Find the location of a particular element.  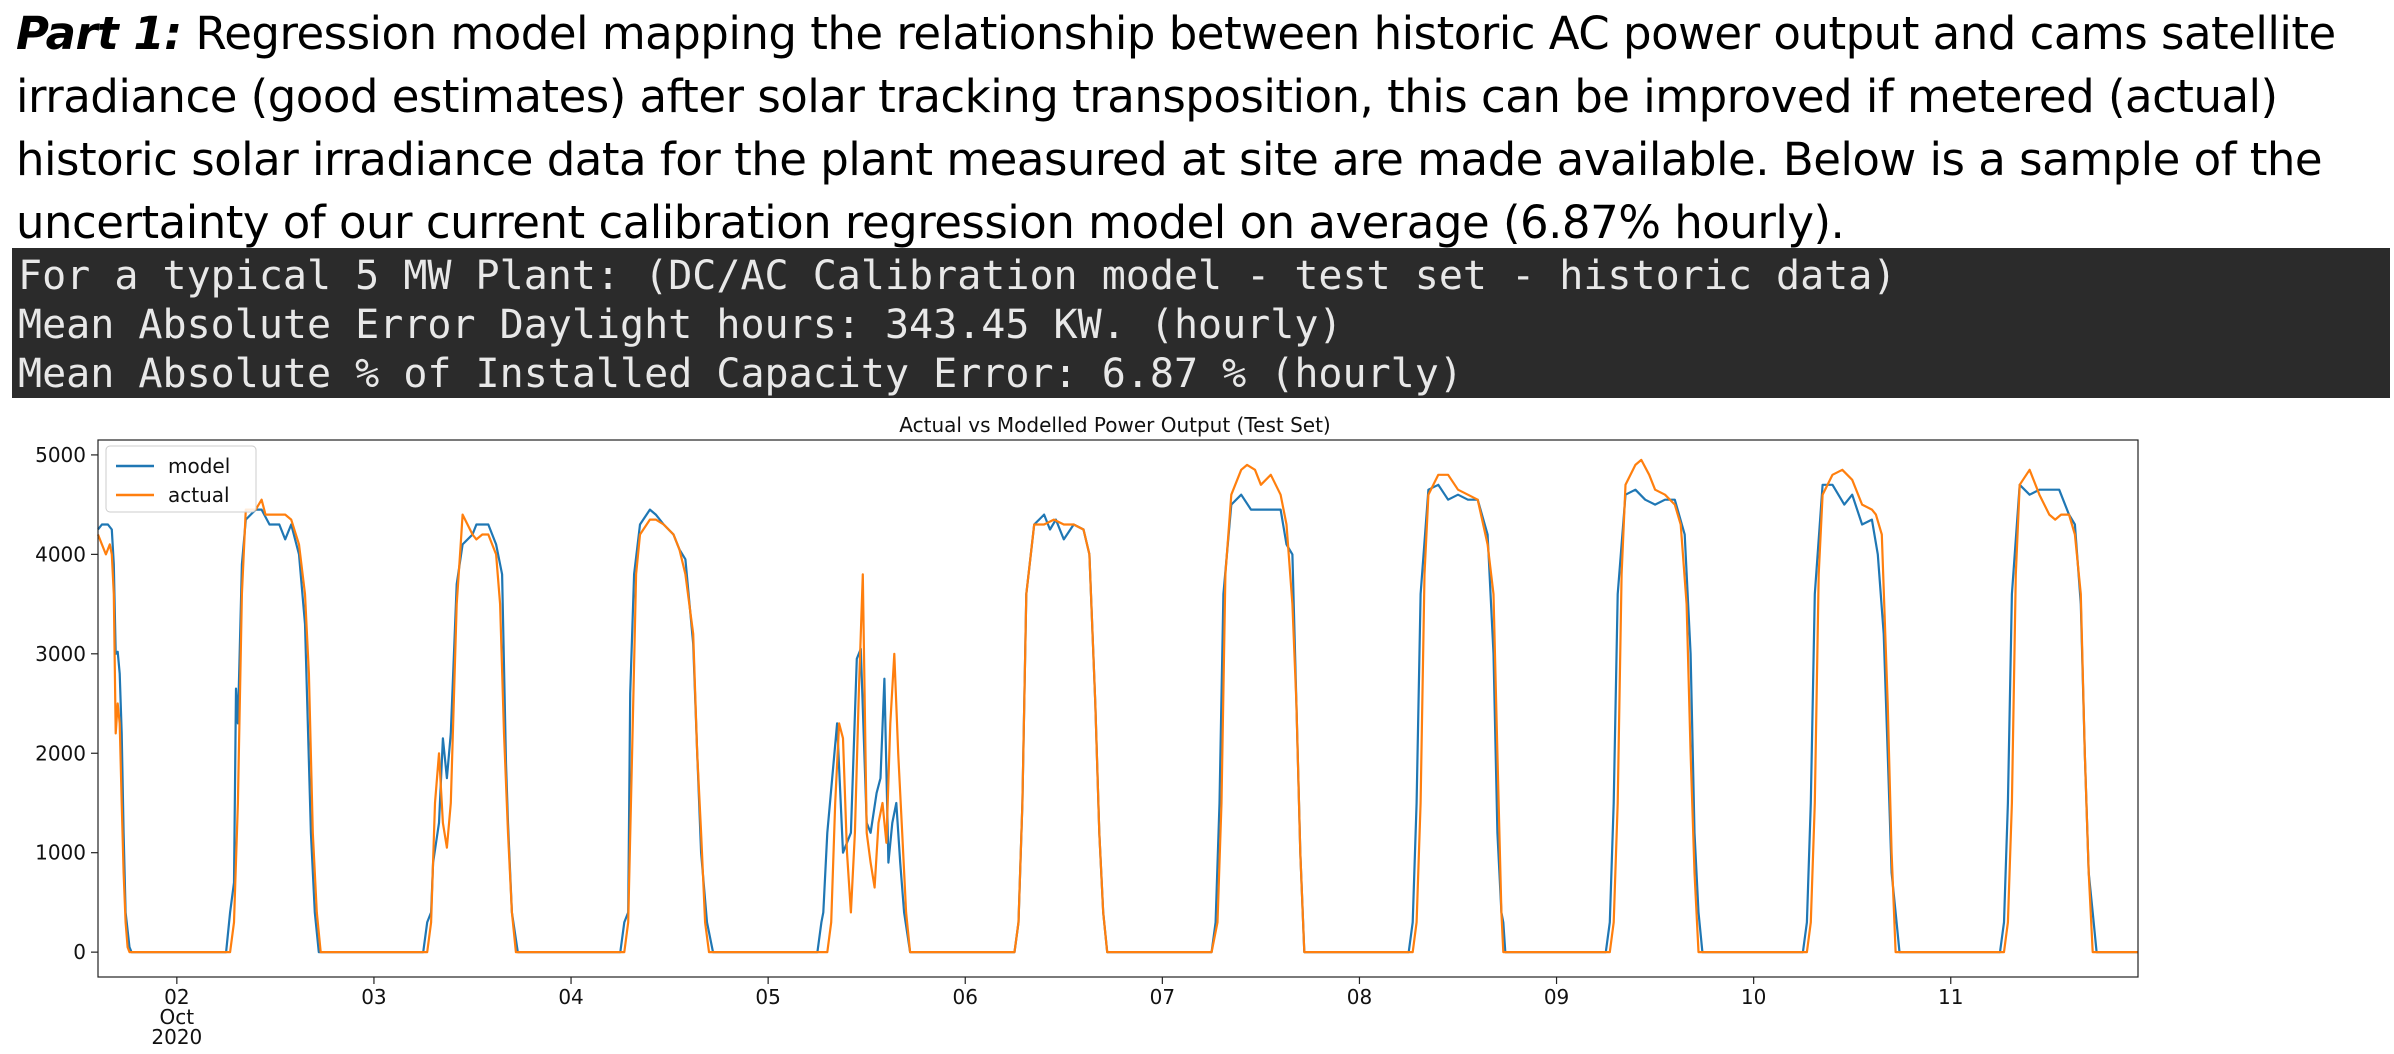

x-tick-label: 04 is located at coordinates (570, 997).